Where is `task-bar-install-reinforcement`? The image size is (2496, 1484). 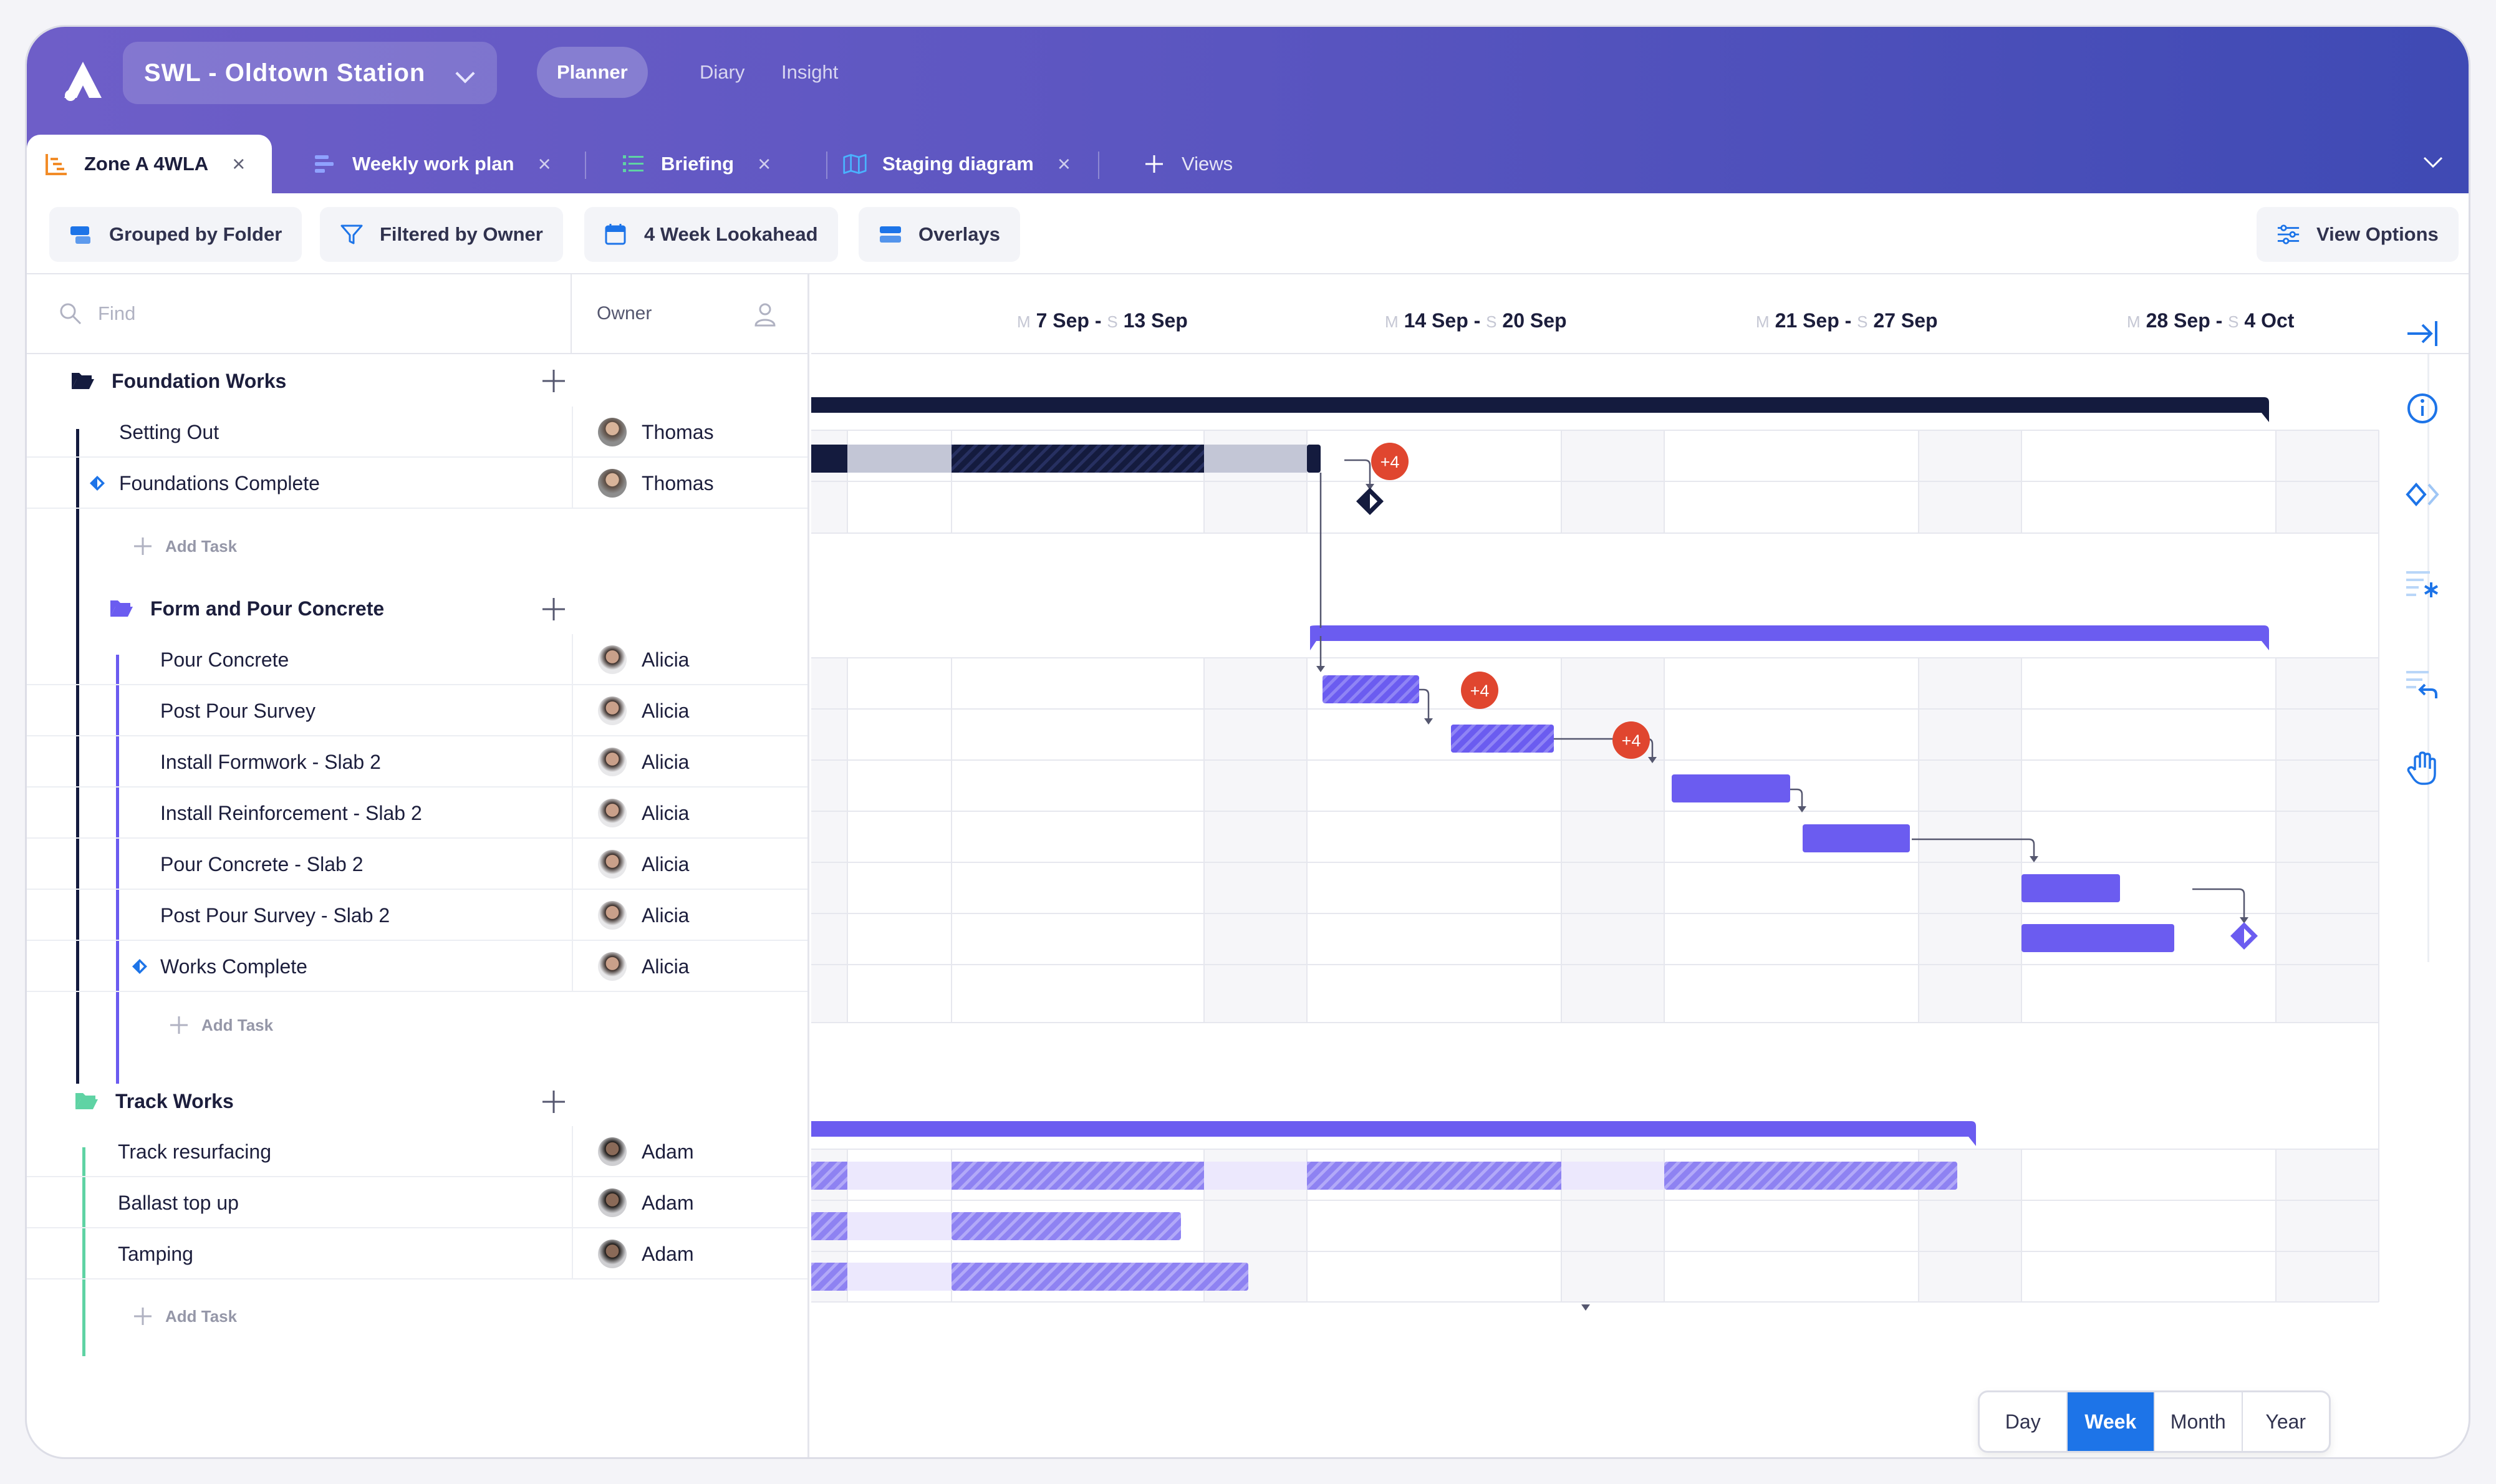
task-bar-install-reinforcement is located at coordinates (1856, 838).